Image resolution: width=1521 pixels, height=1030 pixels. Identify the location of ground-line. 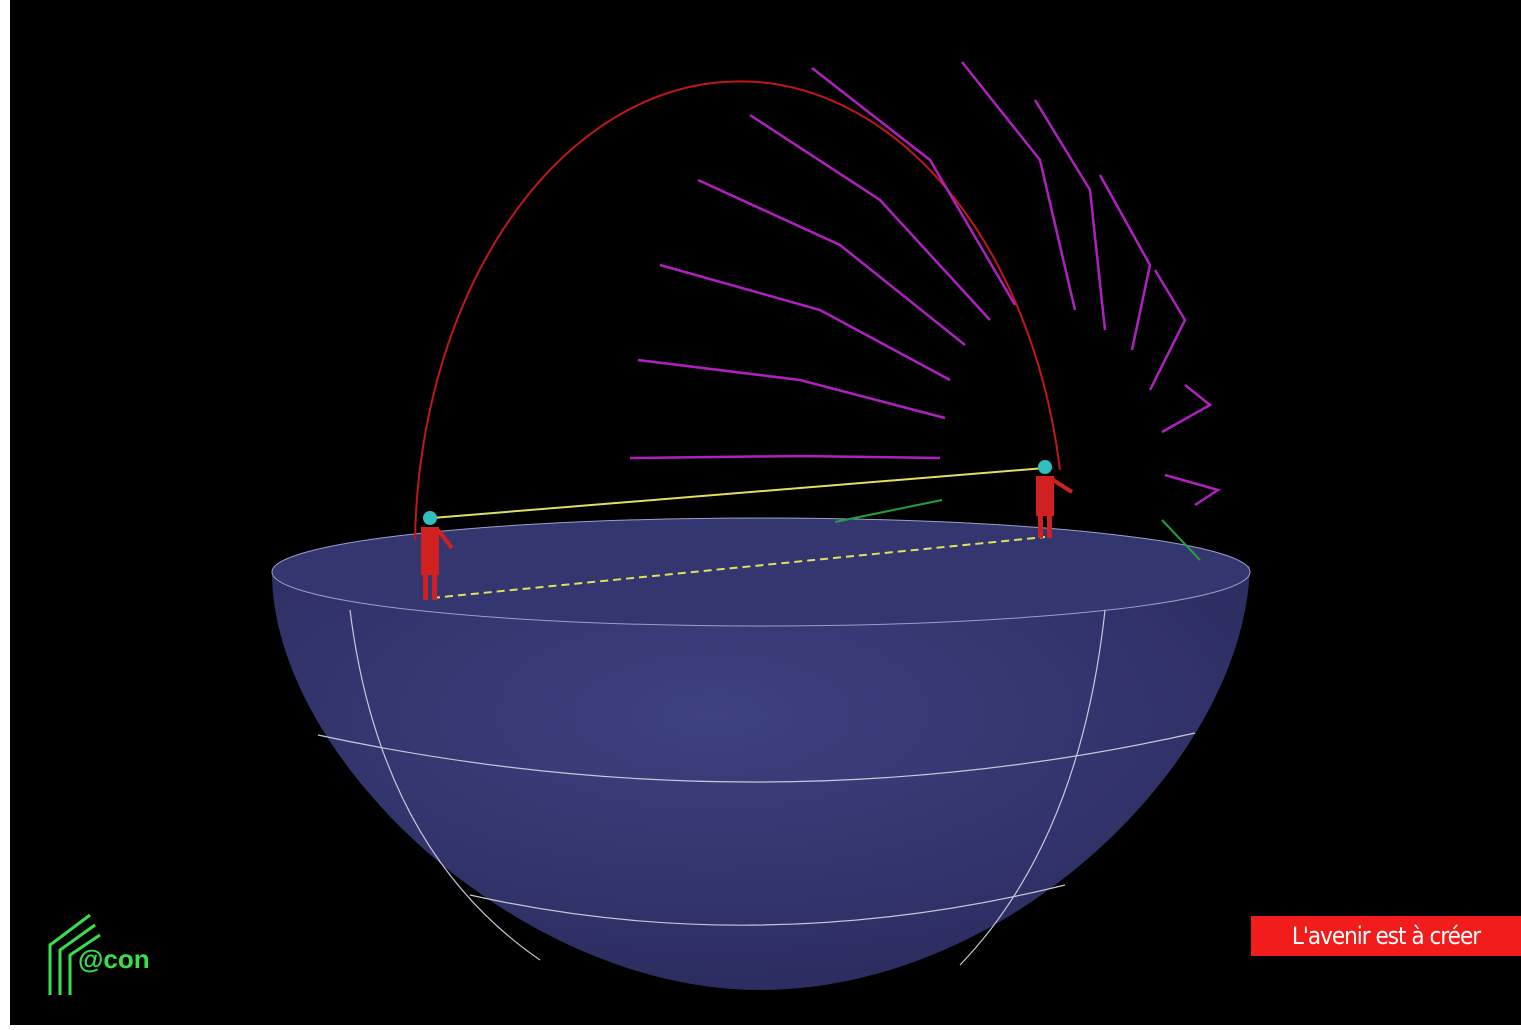
(738, 567).